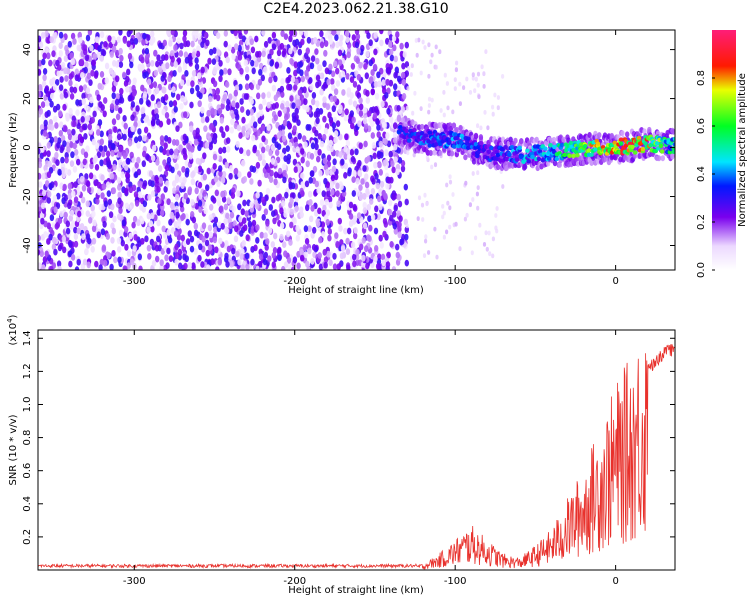 The image size is (750, 600). What do you see at coordinates (27, 49) in the screenshot?
I see `y-tick-label: 40` at bounding box center [27, 49].